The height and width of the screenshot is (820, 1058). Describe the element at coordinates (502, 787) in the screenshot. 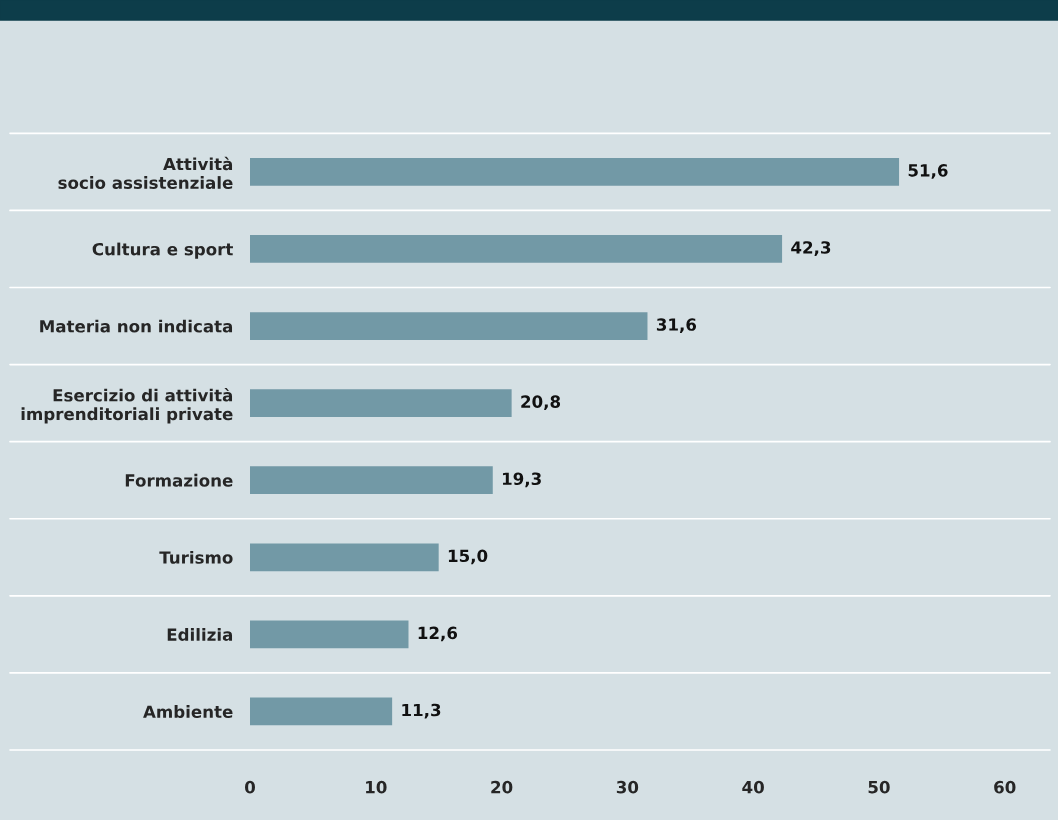

I see `x-tick-label: 20` at that location.